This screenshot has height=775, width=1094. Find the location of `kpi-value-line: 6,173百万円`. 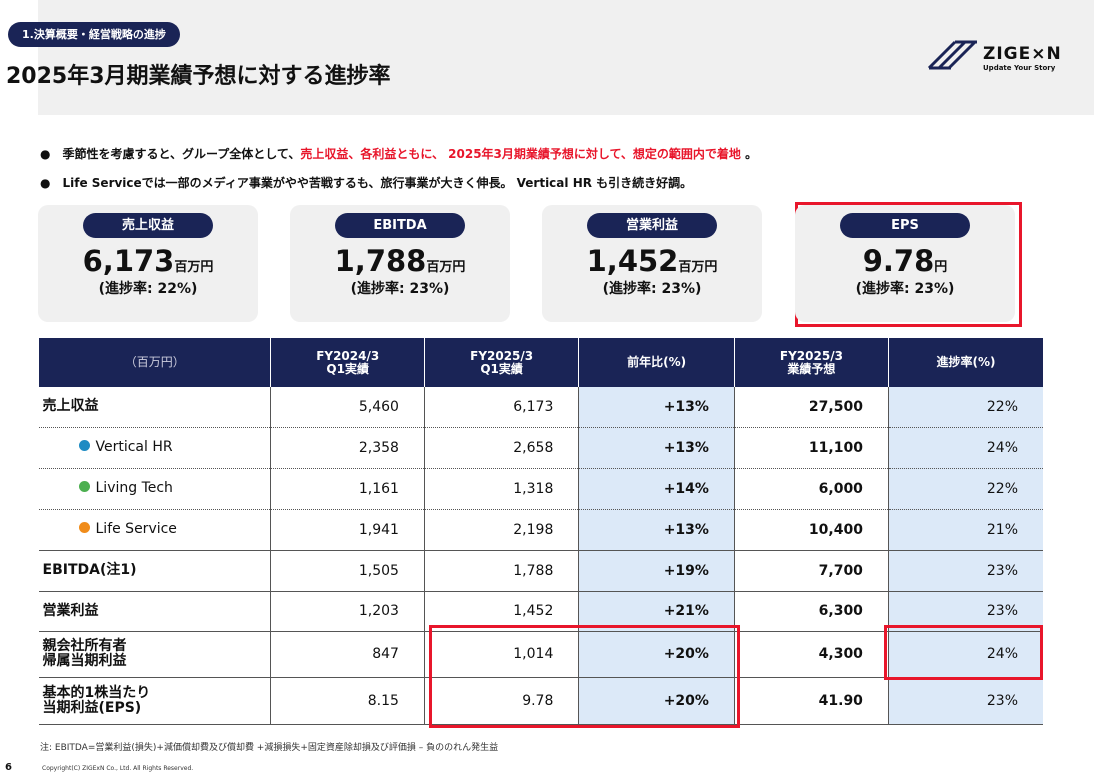

kpi-value-line: 6,173百万円 is located at coordinates (148, 261).